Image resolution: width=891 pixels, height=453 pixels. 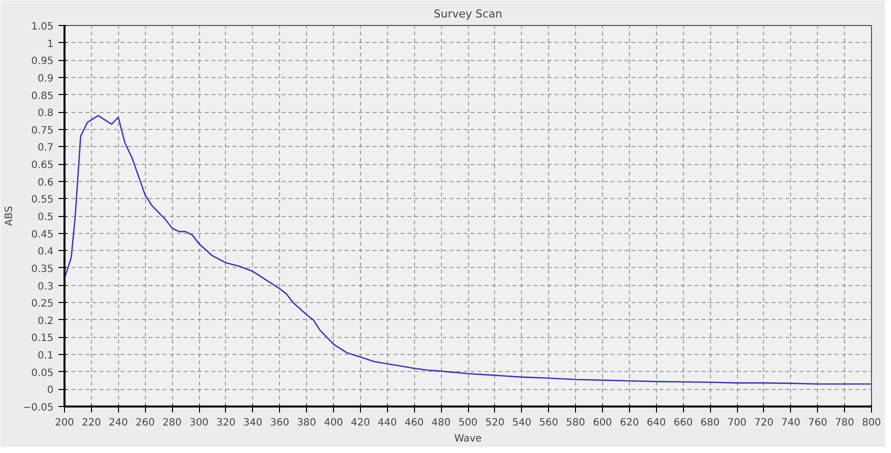 I want to click on y-tick-label: 0.95, so click(x=42, y=62).